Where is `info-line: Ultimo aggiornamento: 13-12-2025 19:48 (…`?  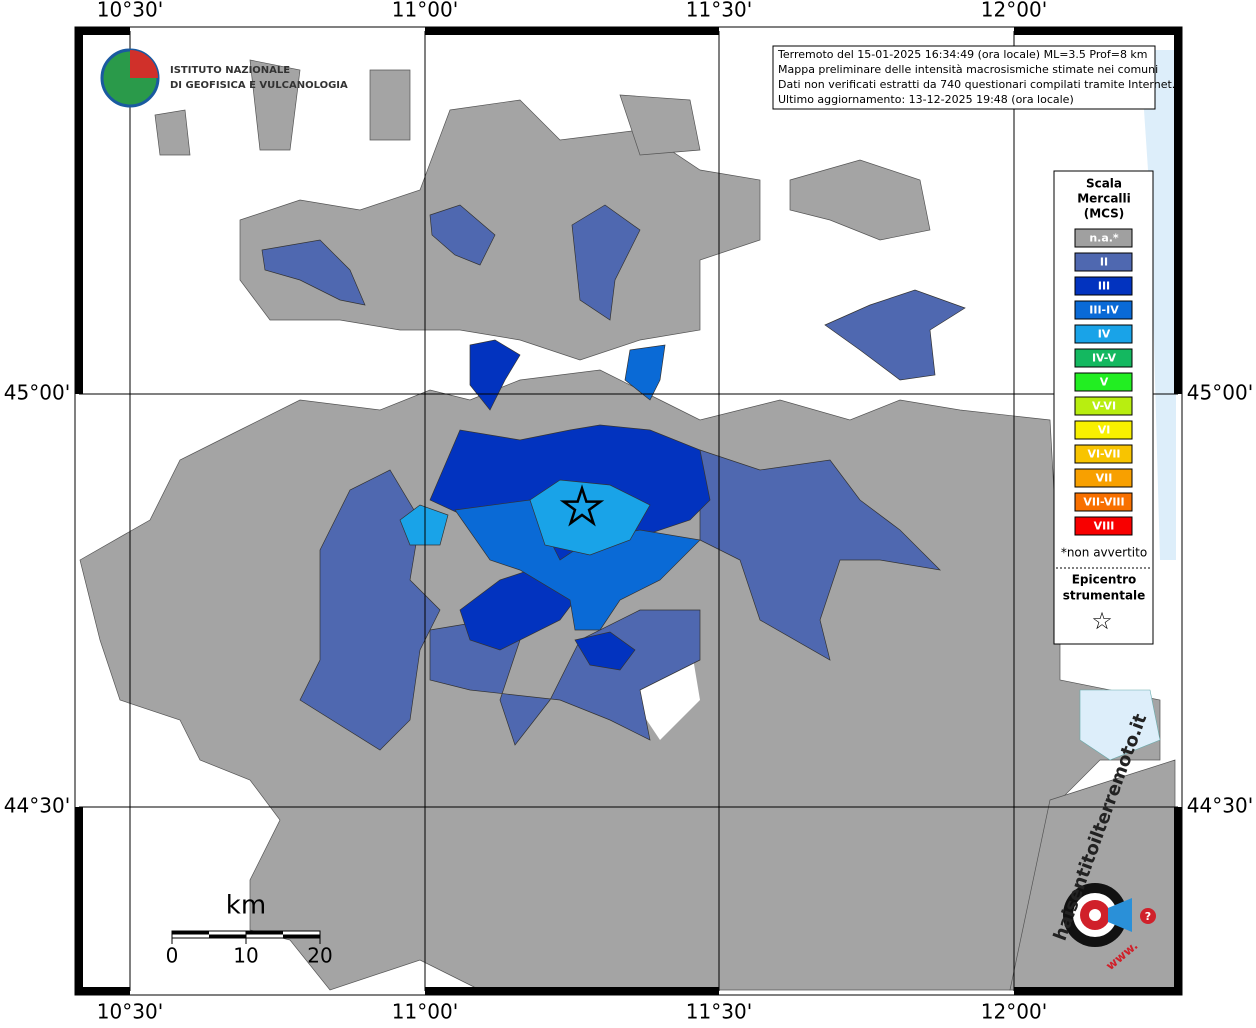 info-line: Ultimo aggiornamento: 13-12-2025 19:48 (… is located at coordinates (926, 99).